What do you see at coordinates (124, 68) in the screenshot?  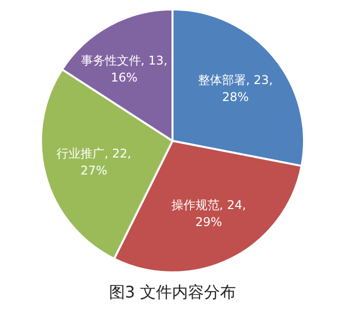 I see `slice-label: 事务性文件, 13, 16%` at bounding box center [124, 68].